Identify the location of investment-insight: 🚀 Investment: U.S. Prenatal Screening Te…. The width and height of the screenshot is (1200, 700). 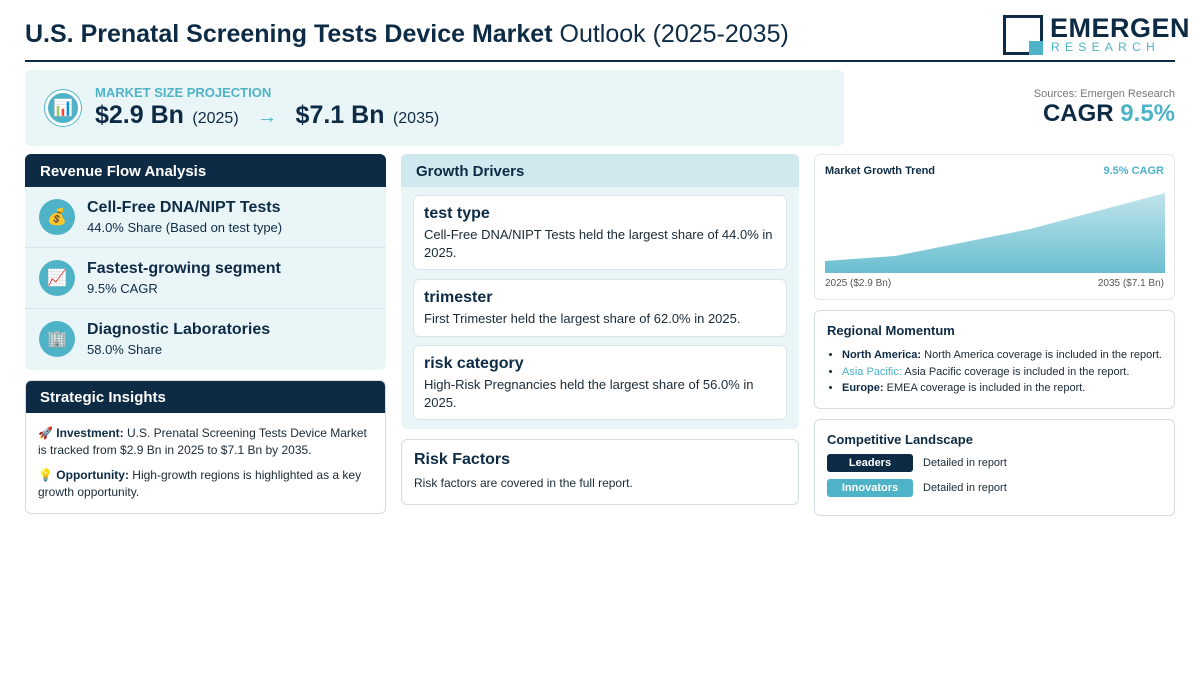
(205, 442).